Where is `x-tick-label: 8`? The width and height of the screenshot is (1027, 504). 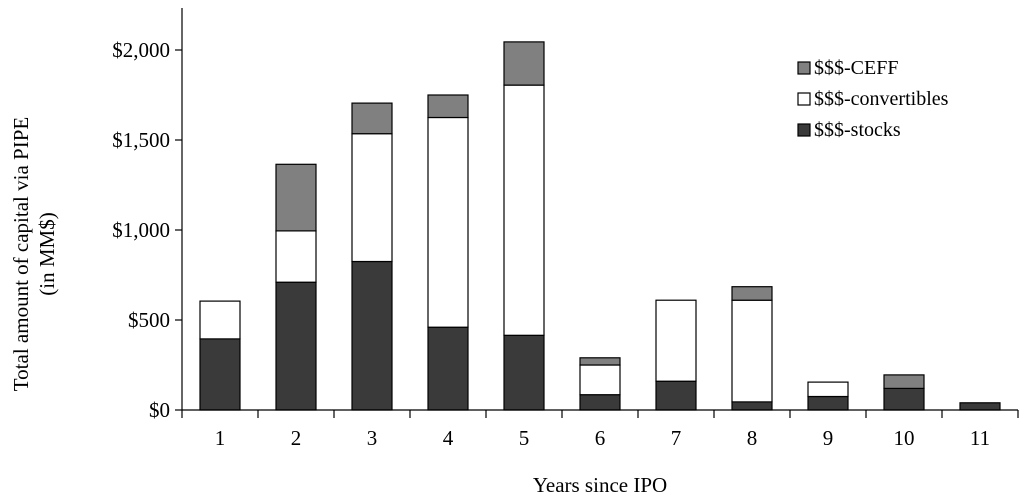 x-tick-label: 8 is located at coordinates (752, 438).